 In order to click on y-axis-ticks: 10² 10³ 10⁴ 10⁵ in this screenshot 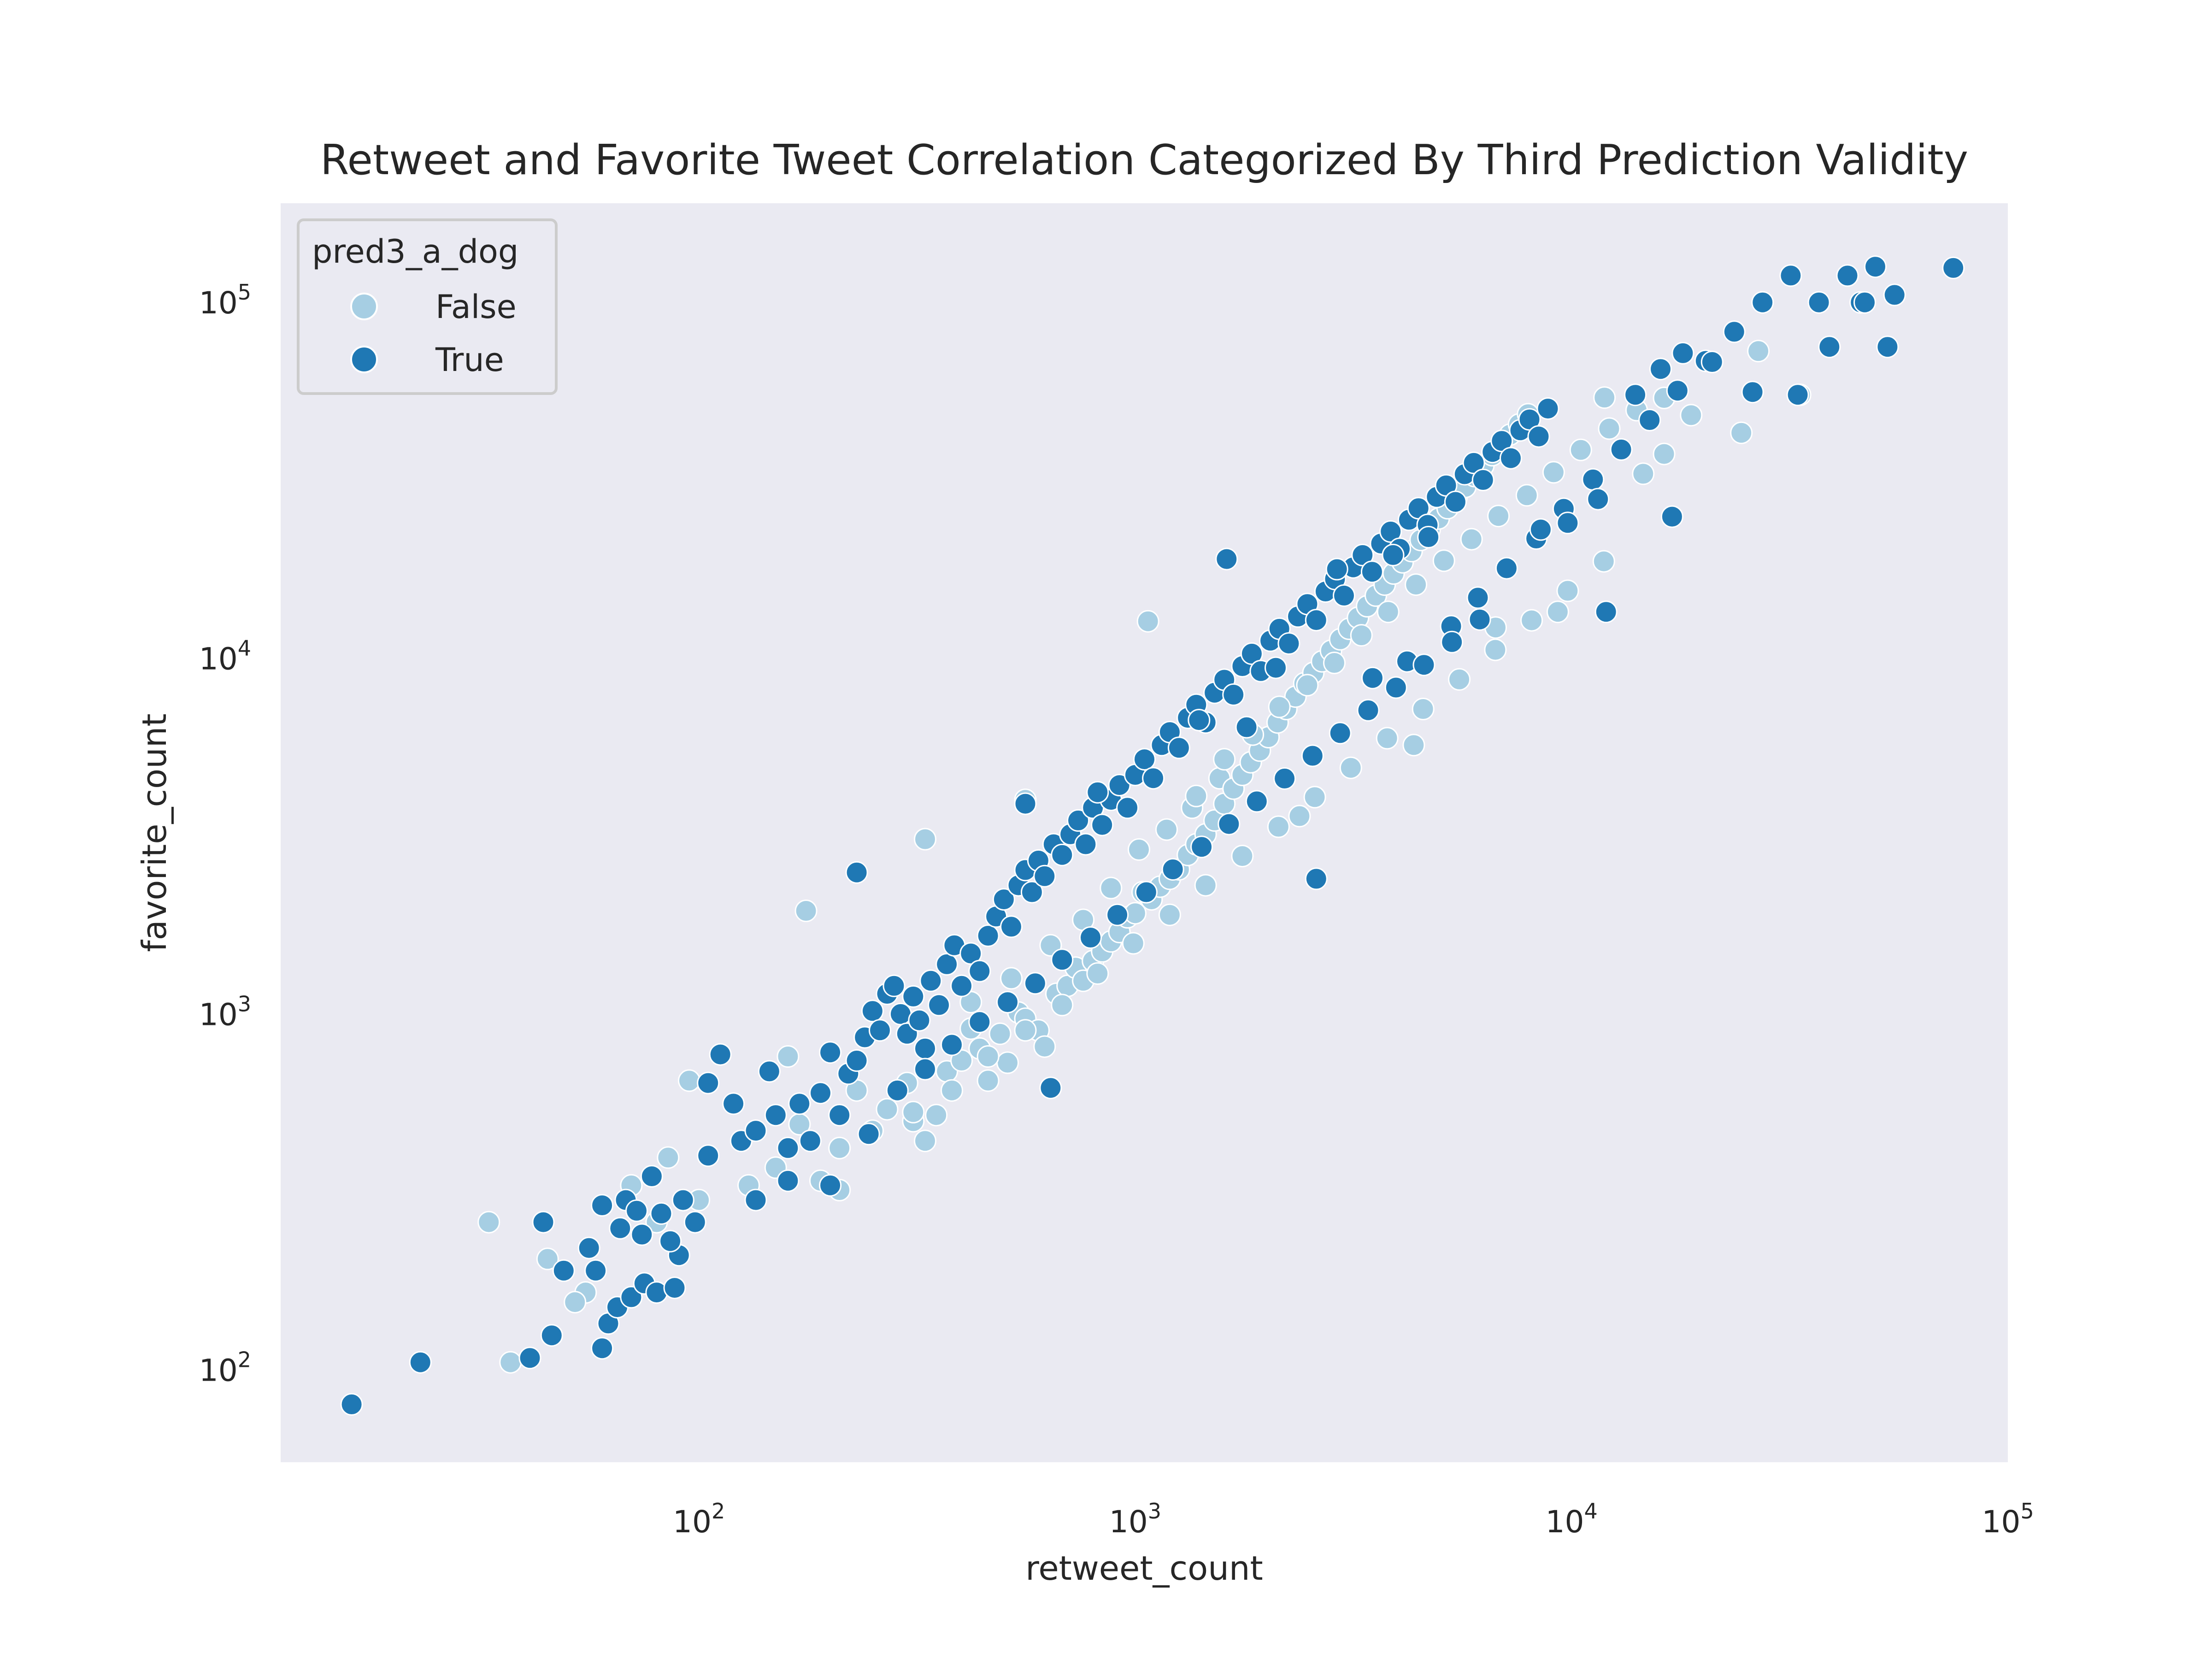, I will do `click(225, 834)`.